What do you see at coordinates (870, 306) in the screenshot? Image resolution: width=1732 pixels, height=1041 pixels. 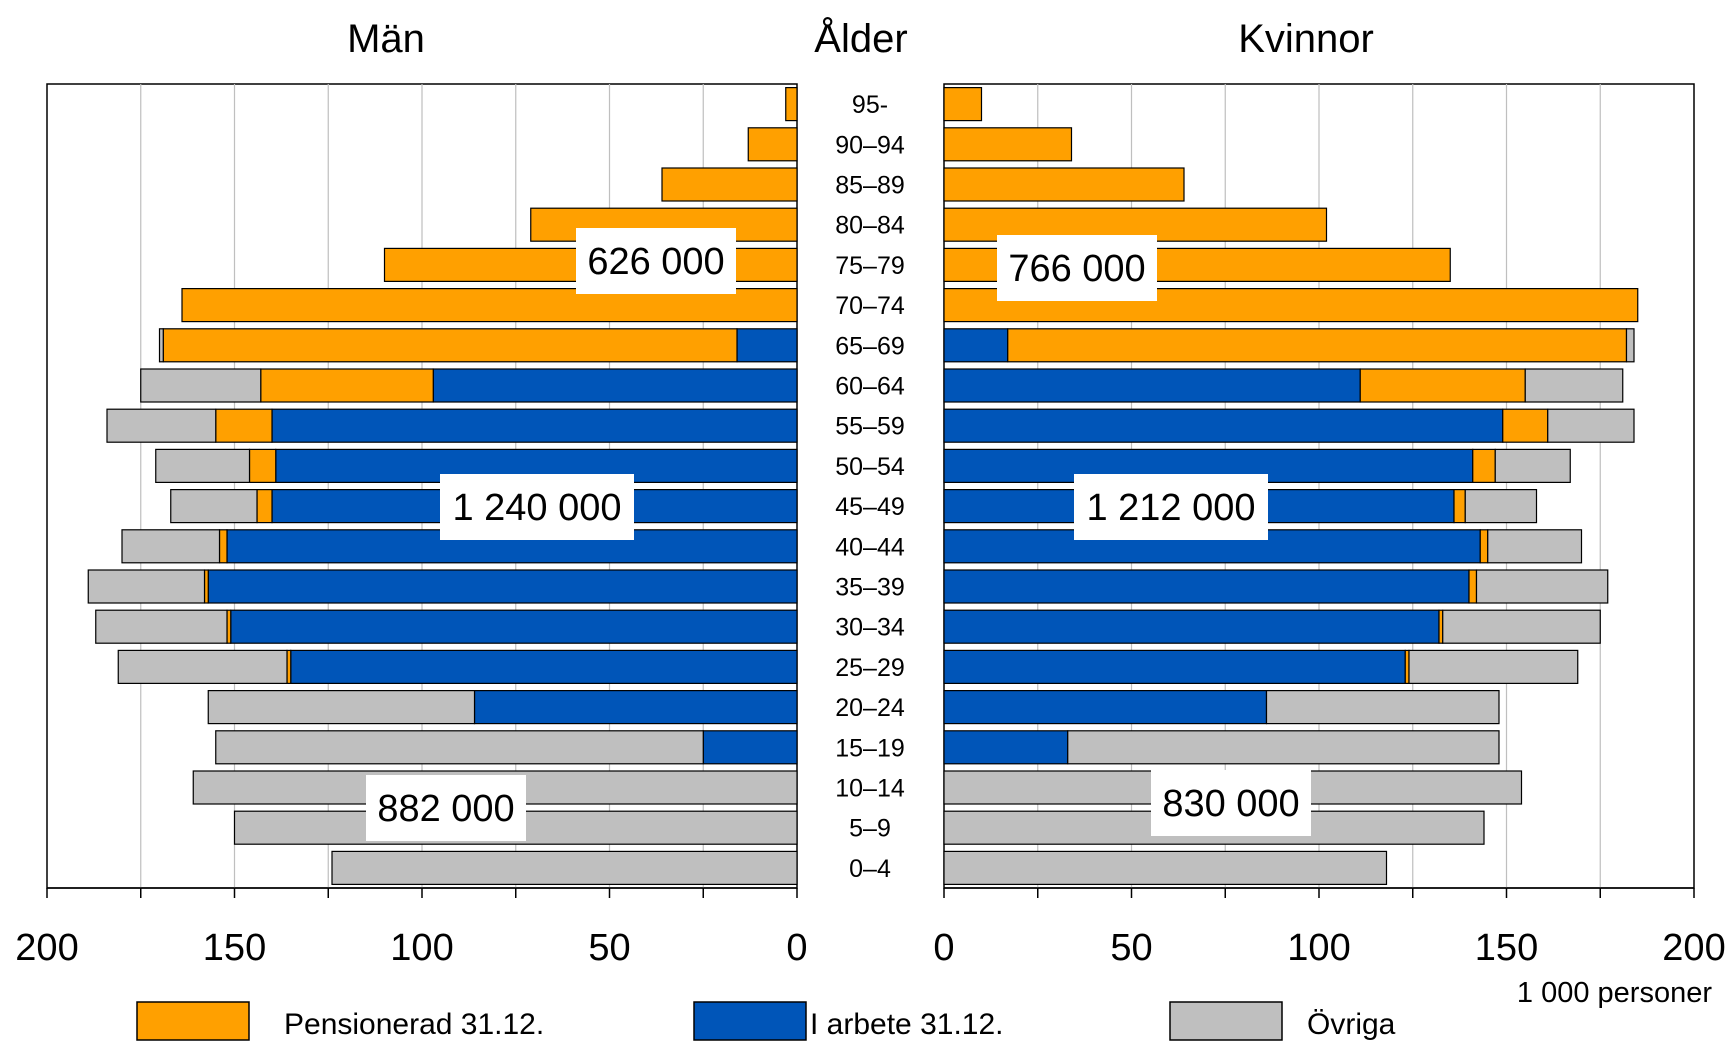 I see `age-label: 70–74` at bounding box center [870, 306].